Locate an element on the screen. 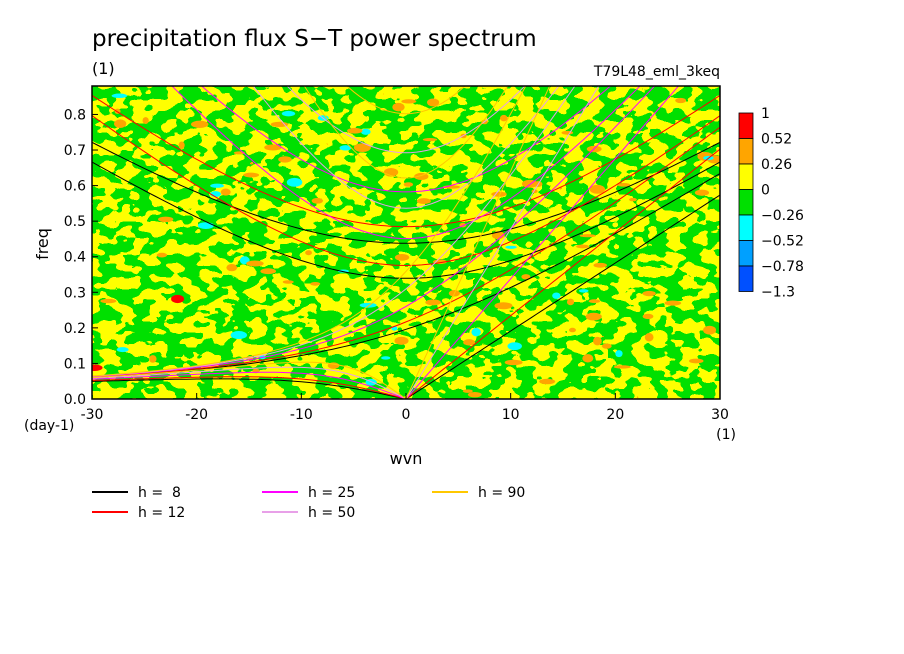 This screenshot has width=904, height=654. y-tick-label: 0.2 is located at coordinates (75, 329).